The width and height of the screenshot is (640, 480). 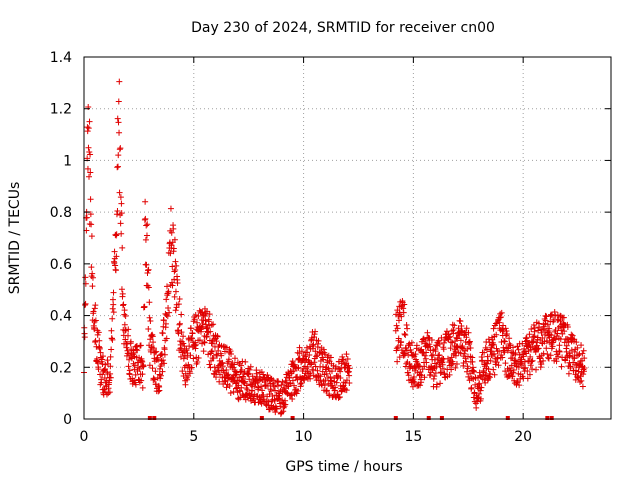 I want to click on y-tick-label: 0, so click(x=67, y=420).